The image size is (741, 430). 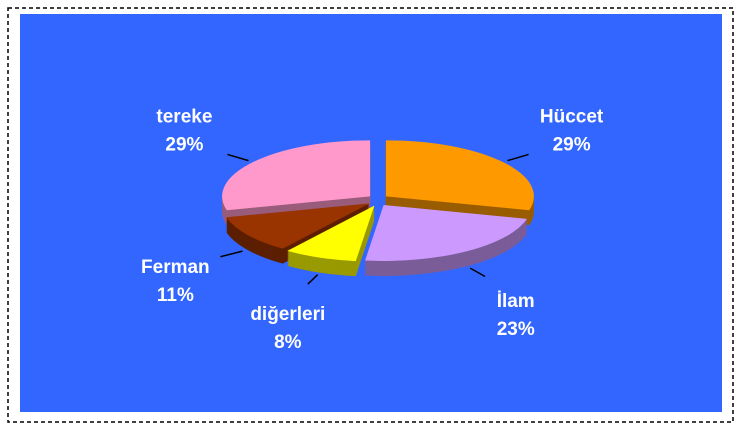 I want to click on slice-label: Ferman, so click(x=175, y=267).